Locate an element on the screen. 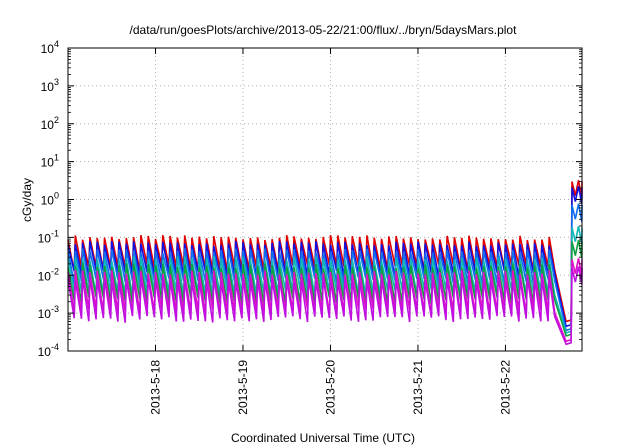  x-tick-label: 2013-5-22 is located at coordinates (505, 387).